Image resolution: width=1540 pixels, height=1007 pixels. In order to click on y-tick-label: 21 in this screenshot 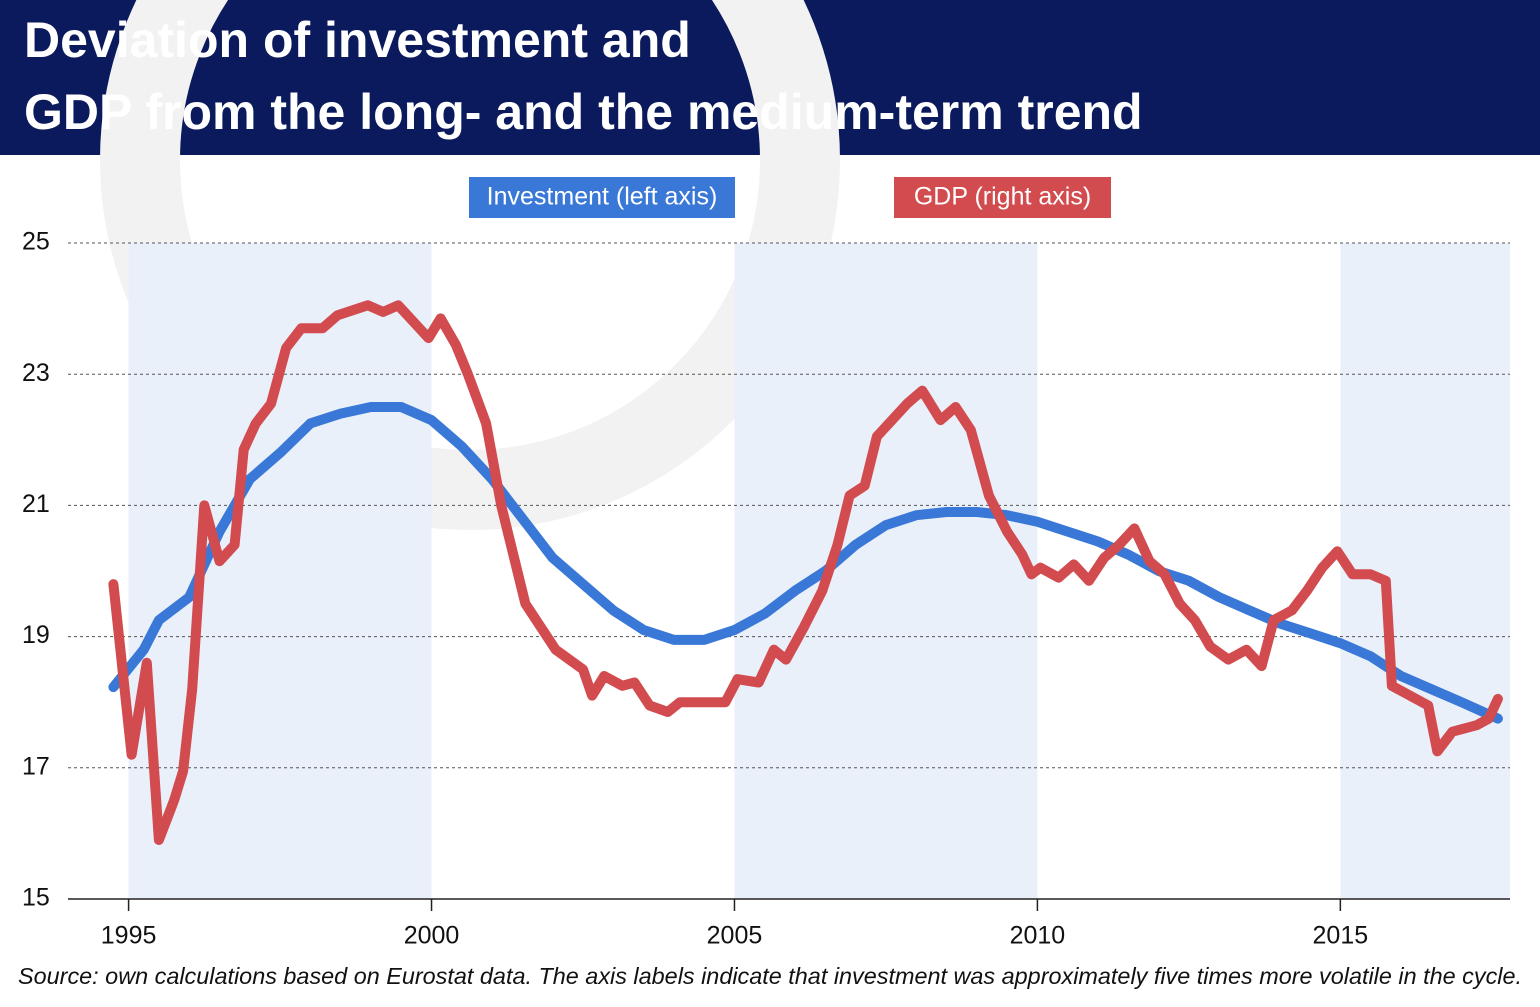, I will do `click(36, 504)`.